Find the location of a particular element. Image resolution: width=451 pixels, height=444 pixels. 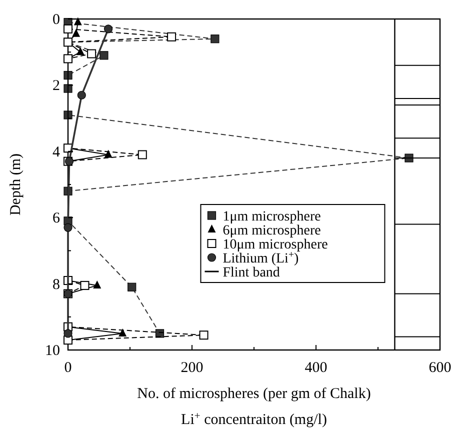

x-axis-title: No. of microspheres (per gm of Chalk) Li$^{+}$ concentraiton (mg/l) is located at coordinates (254, 407).